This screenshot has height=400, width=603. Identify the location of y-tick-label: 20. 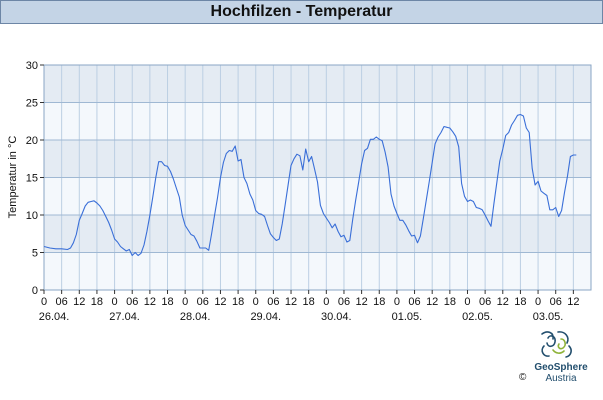
(32, 141).